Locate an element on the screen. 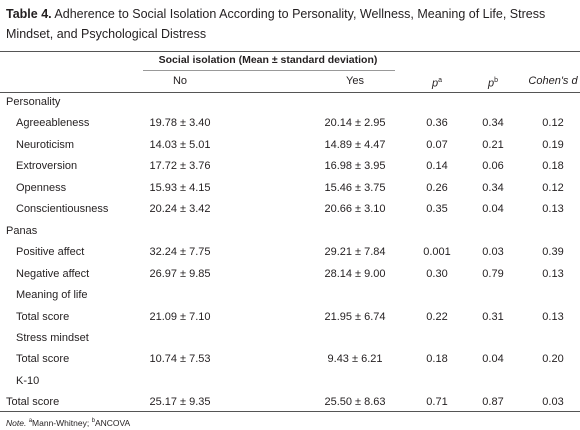  cell: 0.19 is located at coordinates (553, 144).